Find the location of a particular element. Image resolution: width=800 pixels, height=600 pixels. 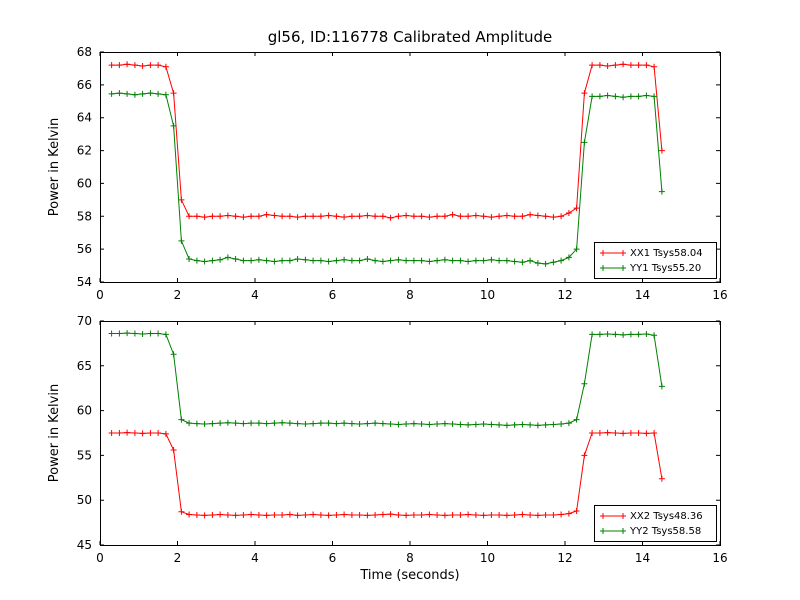

legend-sample-xx2 is located at coordinates (613, 516).